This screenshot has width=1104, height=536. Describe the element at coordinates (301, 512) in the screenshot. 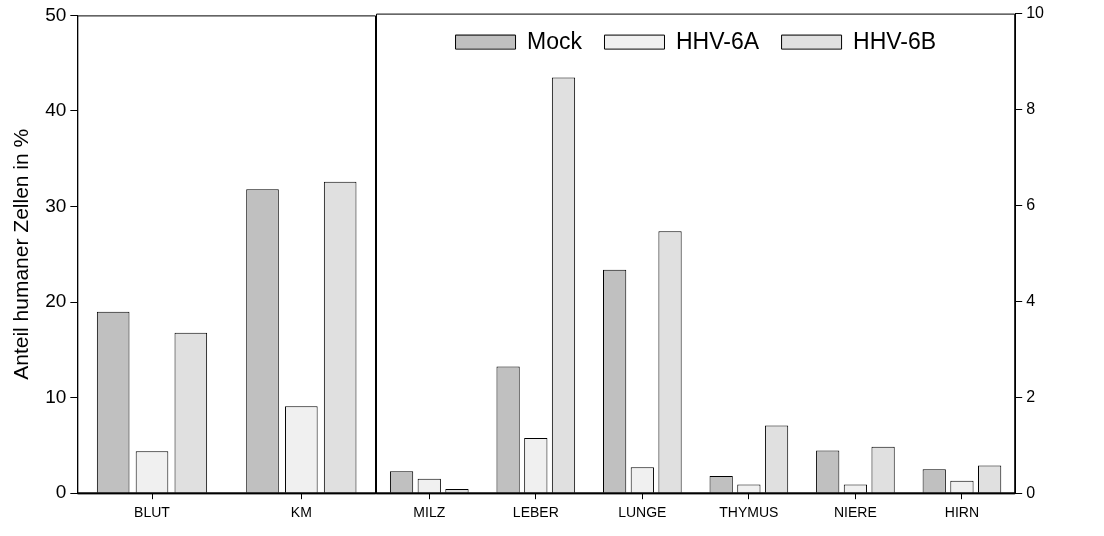

I see `x-tick-label: KM` at that location.